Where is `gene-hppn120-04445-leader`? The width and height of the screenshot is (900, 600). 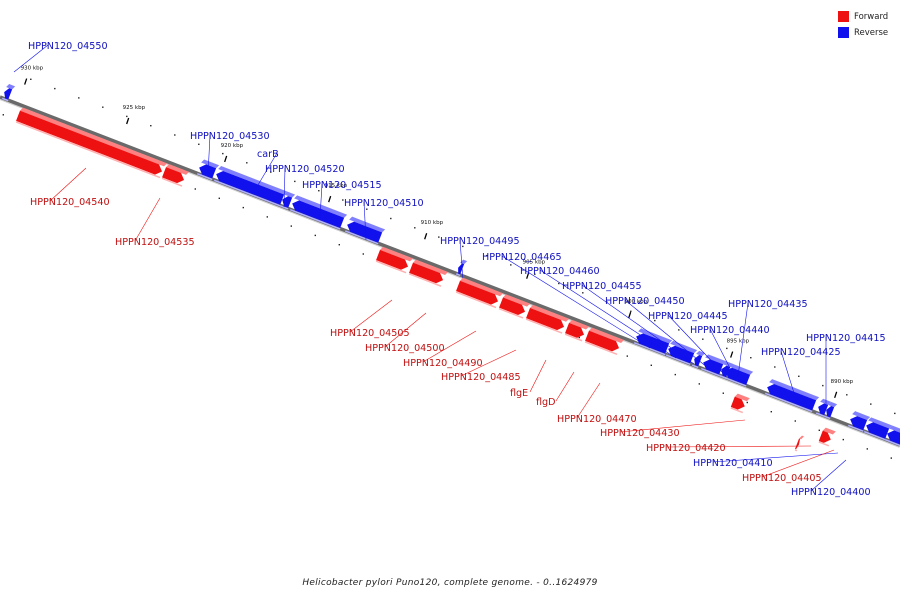 gene-hppn120-04445-leader is located at coordinates (695, 343).